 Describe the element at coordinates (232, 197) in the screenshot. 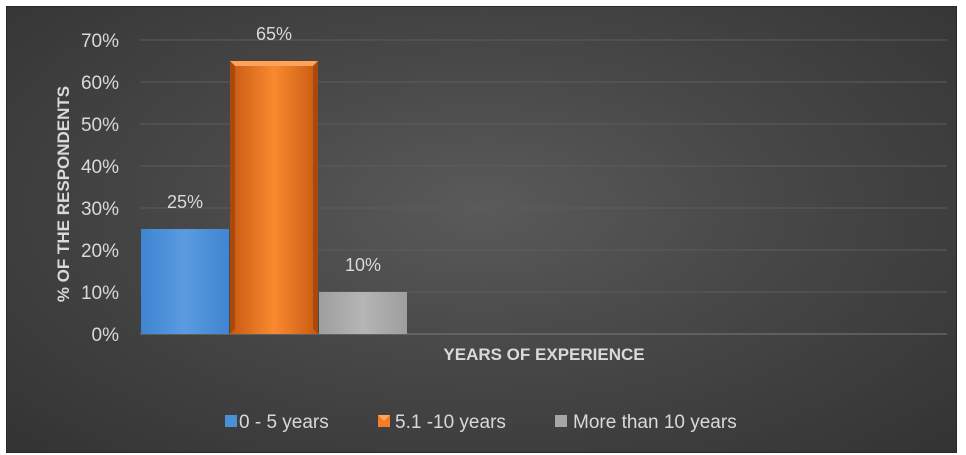

I see `bar-bevel-left` at that location.